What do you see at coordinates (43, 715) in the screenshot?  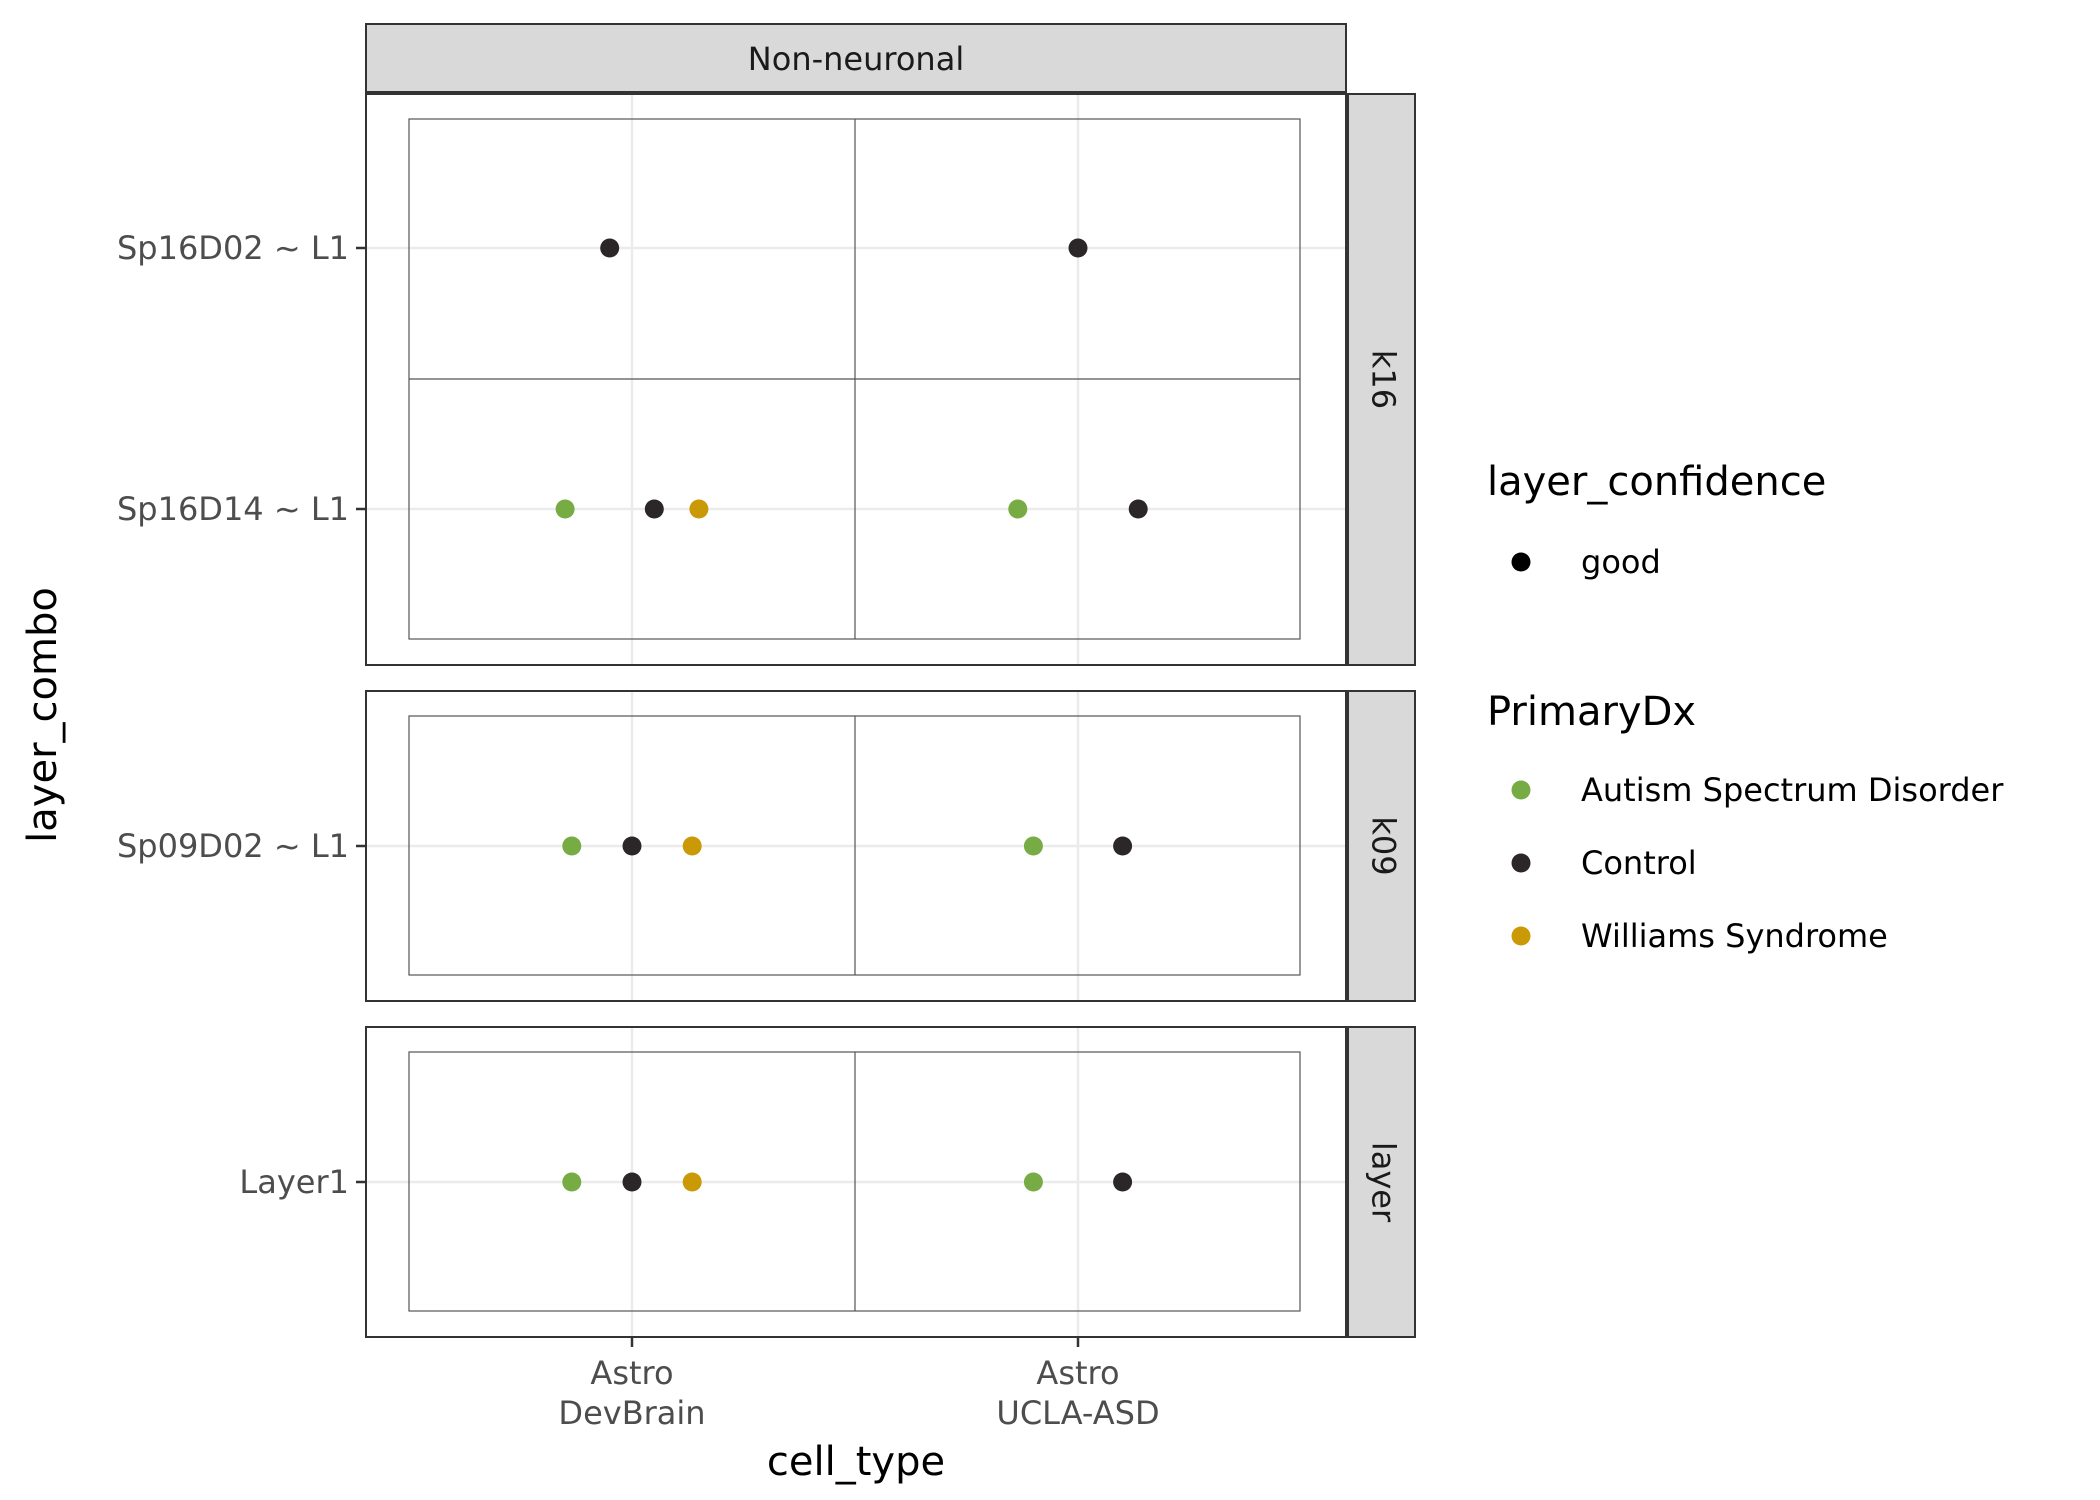 I see `y-axis-title: layer_combo` at bounding box center [43, 715].